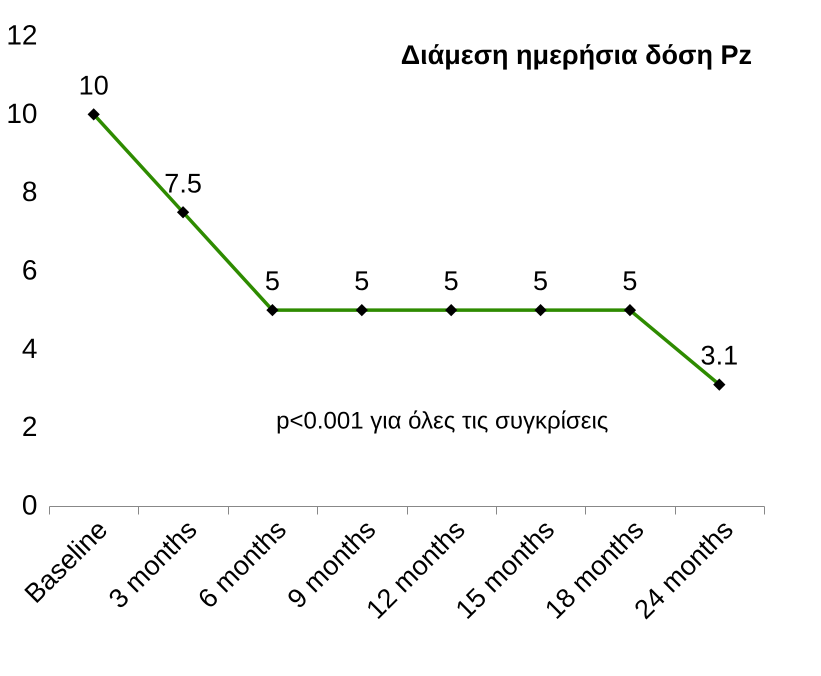 Image resolution: width=821 pixels, height=676 pixels. I want to click on chart-title: Διάμεση ημερήσια δόση Pz, so click(576, 55).